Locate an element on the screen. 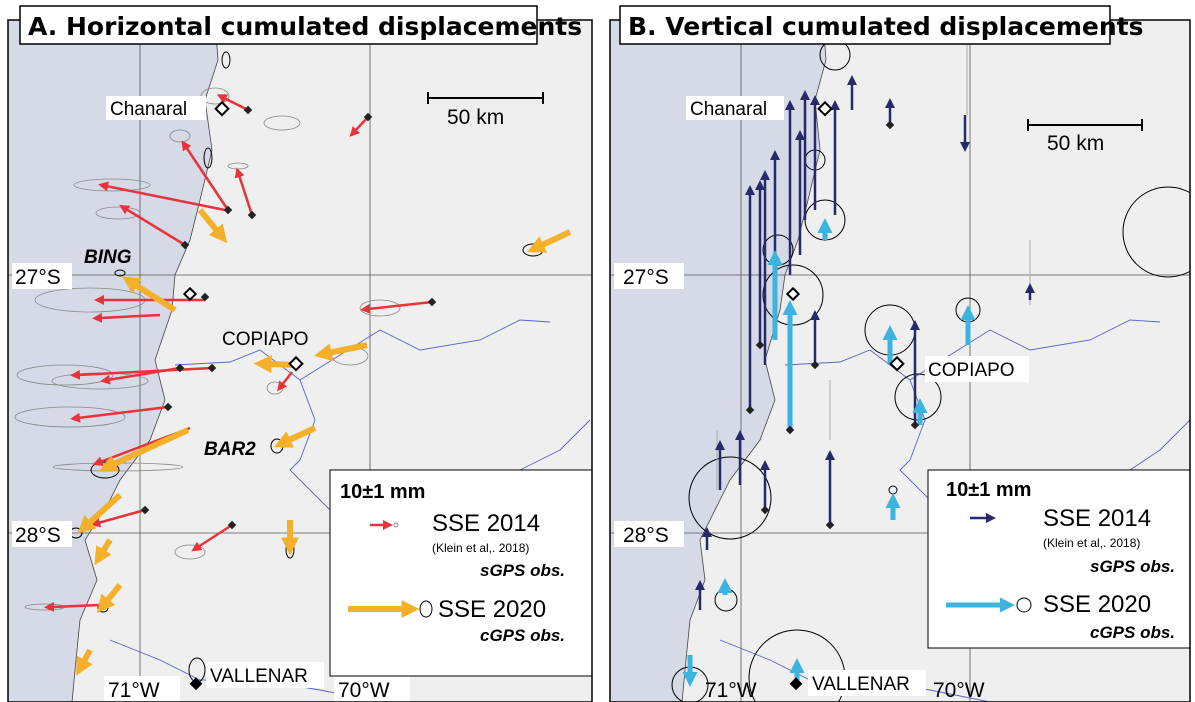  station-label: BING is located at coordinates (108, 257).